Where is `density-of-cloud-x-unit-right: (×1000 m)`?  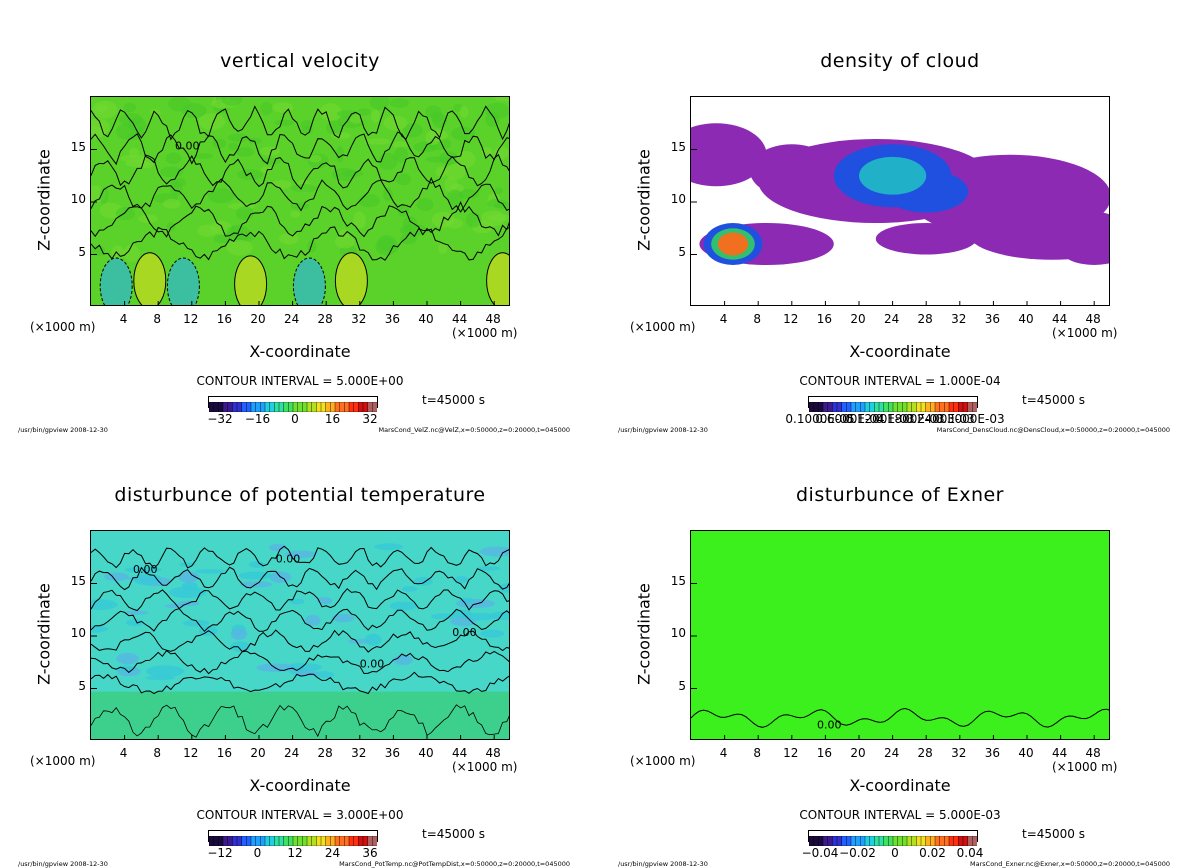
density-of-cloud-x-unit-right: (×1000 m) is located at coordinates (1085, 333).